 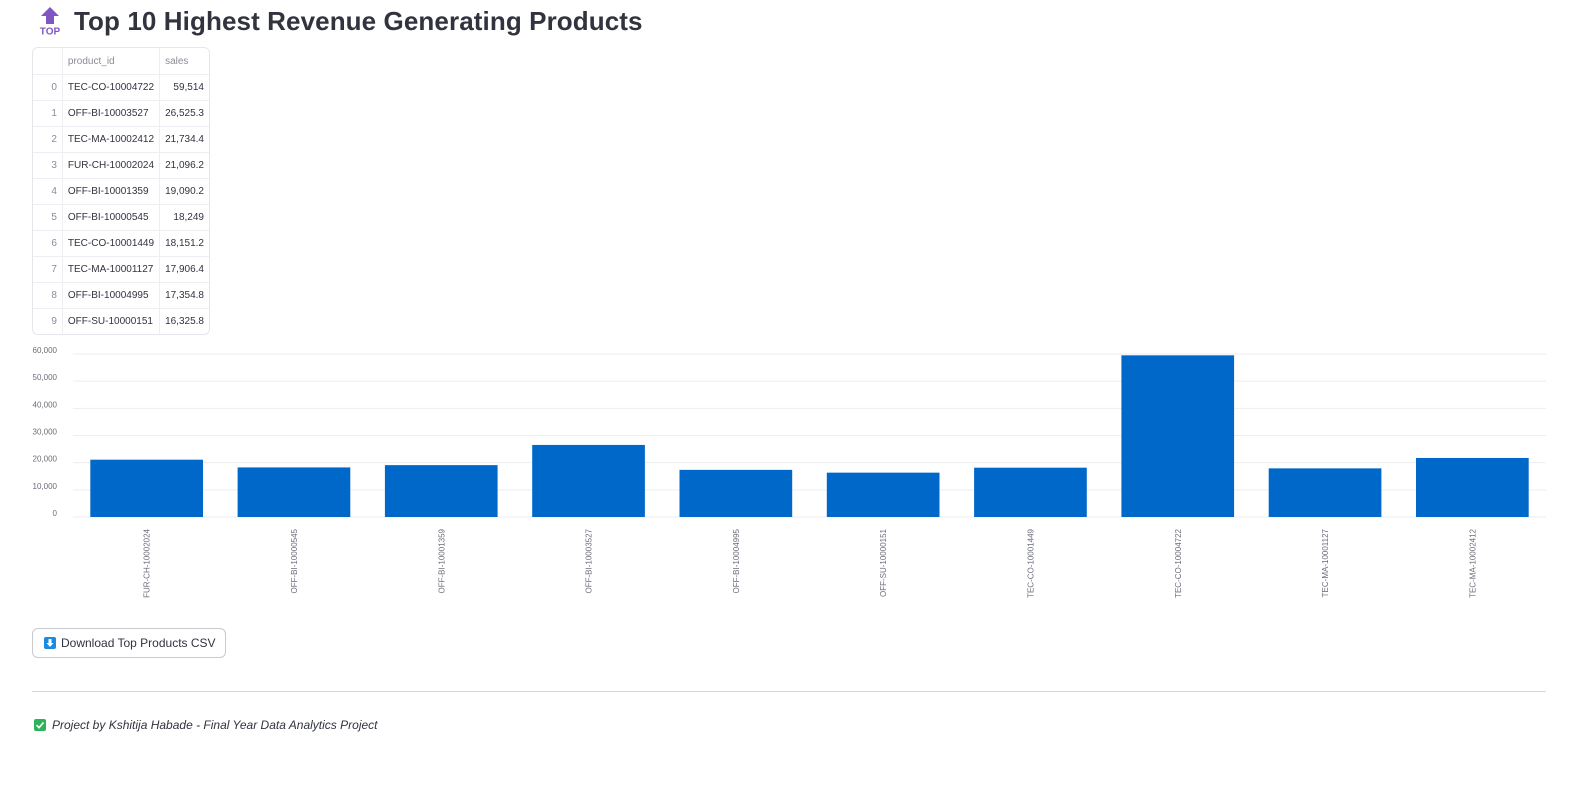 What do you see at coordinates (48, 87) in the screenshot?
I see `row-index-cell: 0` at bounding box center [48, 87].